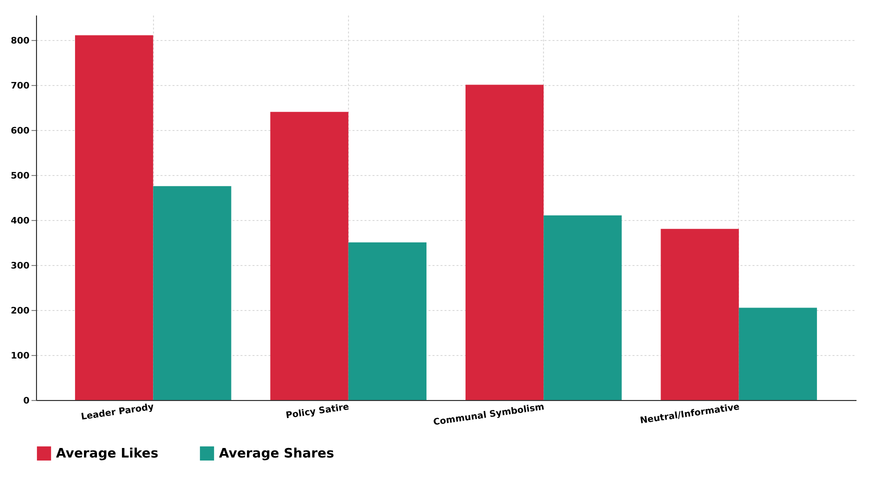  What do you see at coordinates (117, 412) in the screenshot?
I see `x-tick-label: Leader Parody` at bounding box center [117, 412].